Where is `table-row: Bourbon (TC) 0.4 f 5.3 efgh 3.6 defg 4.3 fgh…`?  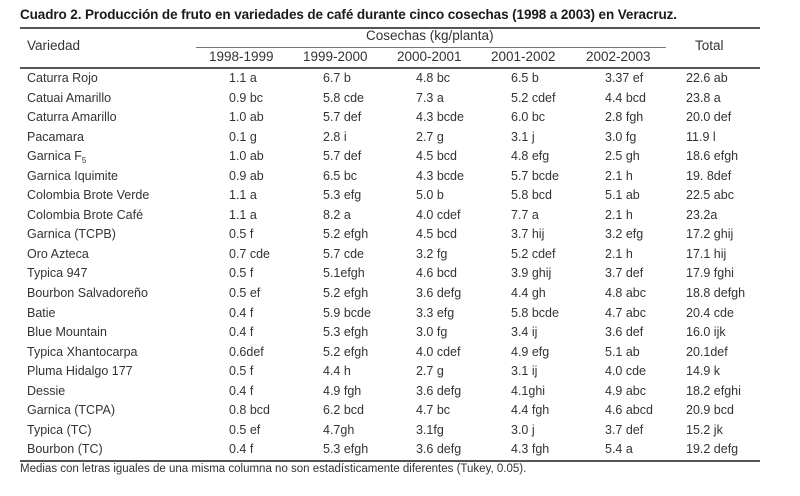
table-row: Bourbon (TC) 0.4 f 5.3 efgh 3.6 defg 4.3 fgh… is located at coordinates (390, 450).